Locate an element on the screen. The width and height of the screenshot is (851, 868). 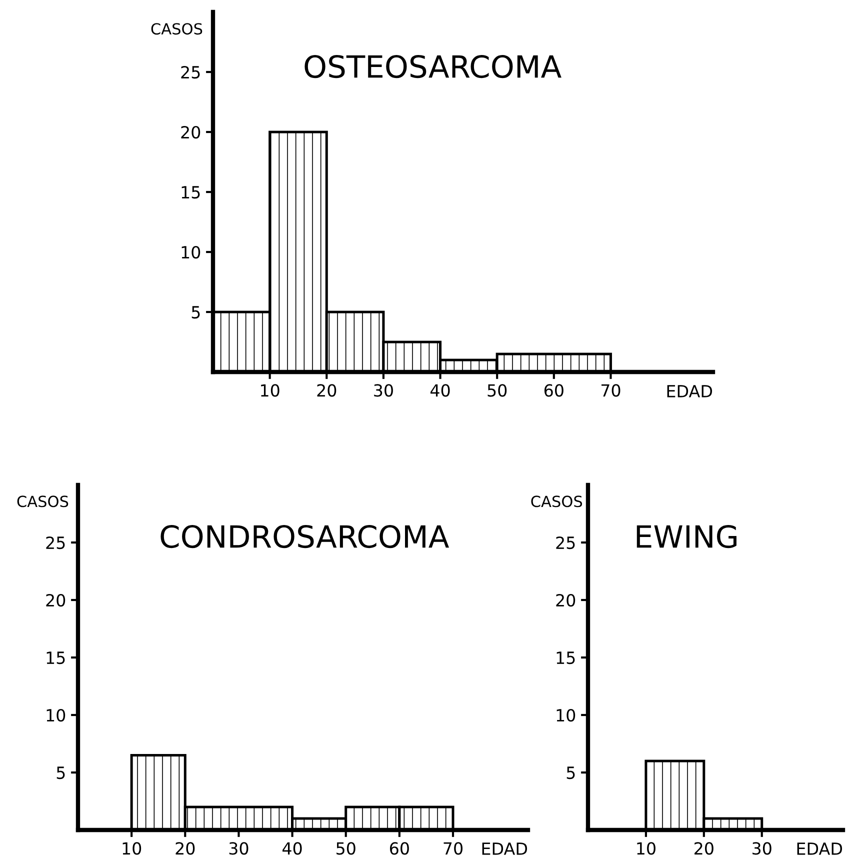
text: EWING is located at coordinates (686, 536).